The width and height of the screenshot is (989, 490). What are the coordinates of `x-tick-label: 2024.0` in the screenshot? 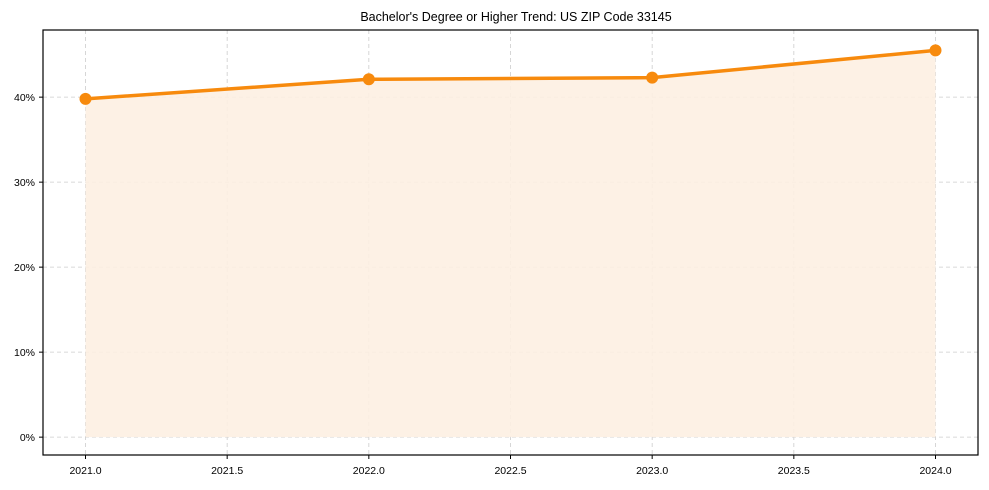 It's located at (935, 471).